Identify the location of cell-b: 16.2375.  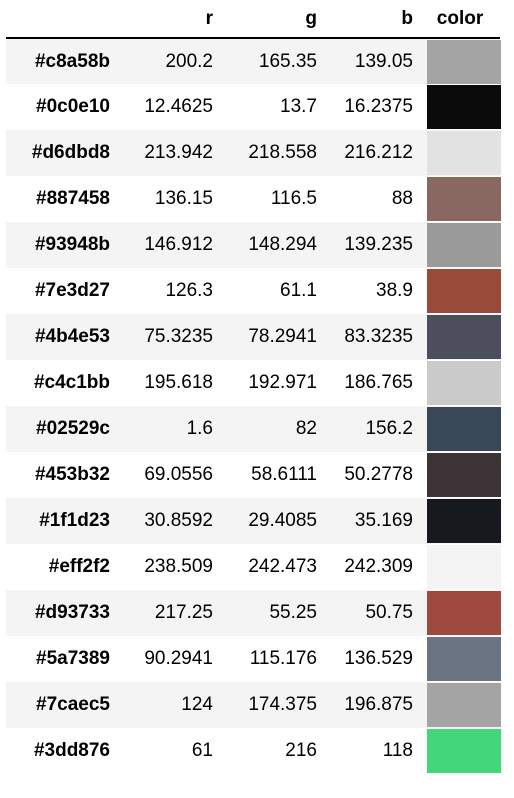
(372, 107).